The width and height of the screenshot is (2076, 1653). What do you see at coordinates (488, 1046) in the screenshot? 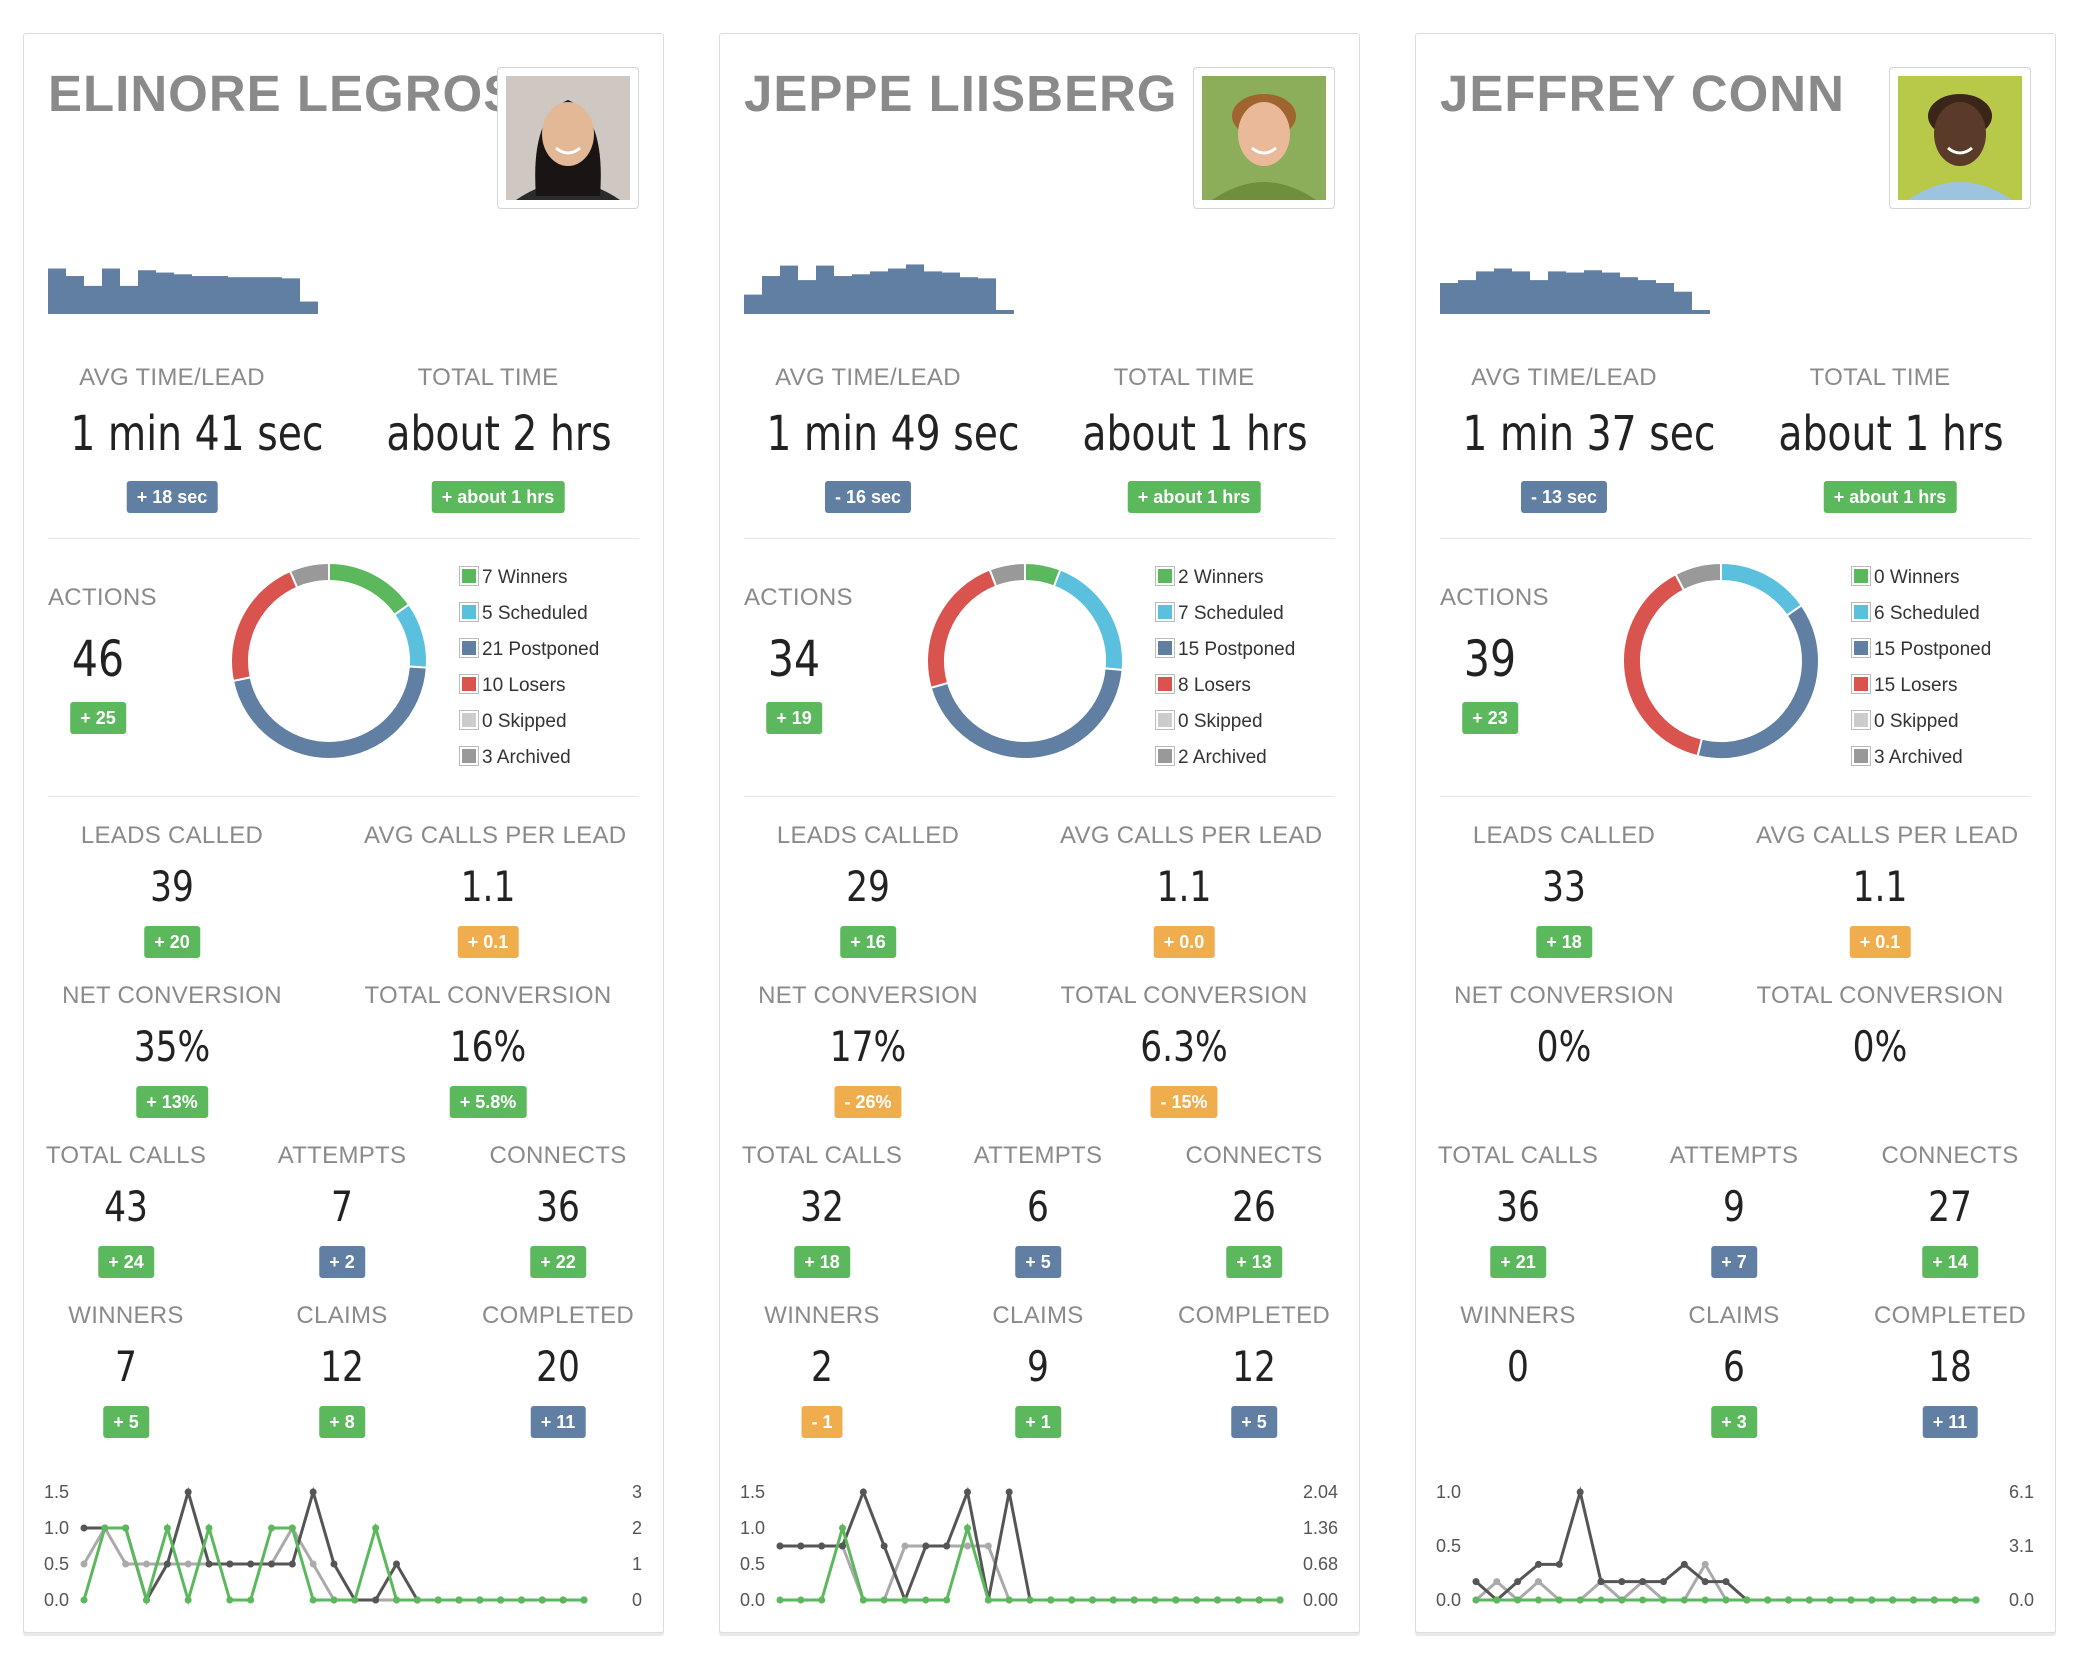
I see `total-conversion-value: 16%` at bounding box center [488, 1046].